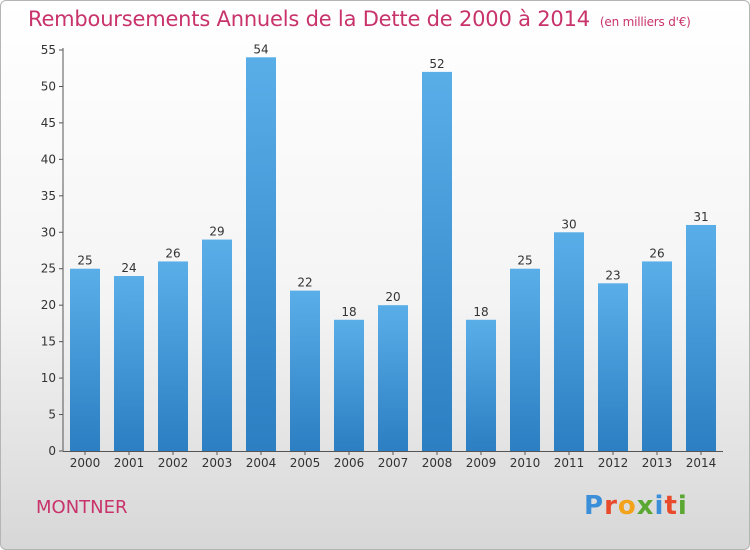  I want to click on data-label-2007: 20, so click(392, 297).